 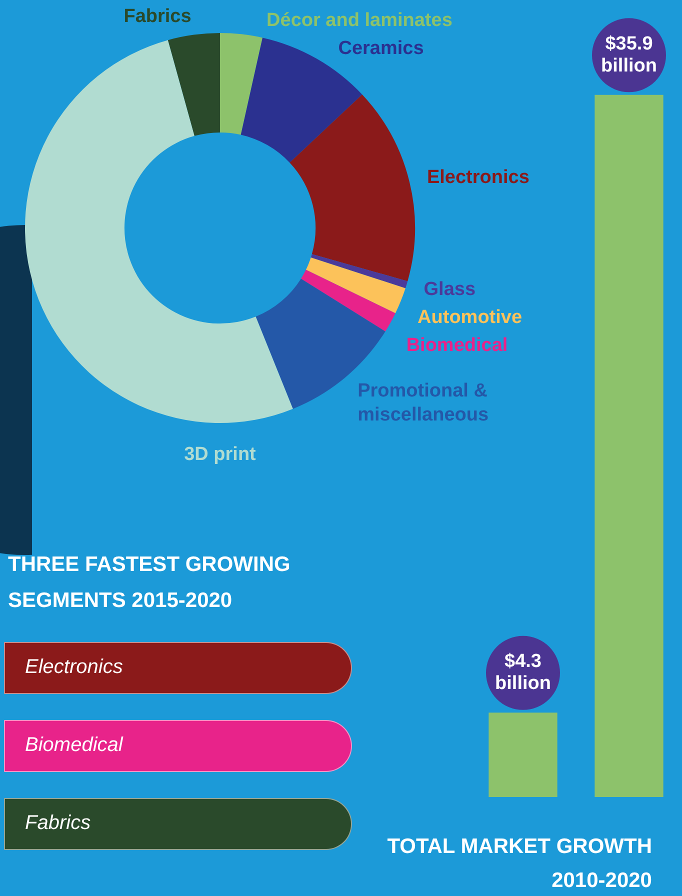 I want to click on slice-label: Décor and laminates, so click(x=359, y=21).